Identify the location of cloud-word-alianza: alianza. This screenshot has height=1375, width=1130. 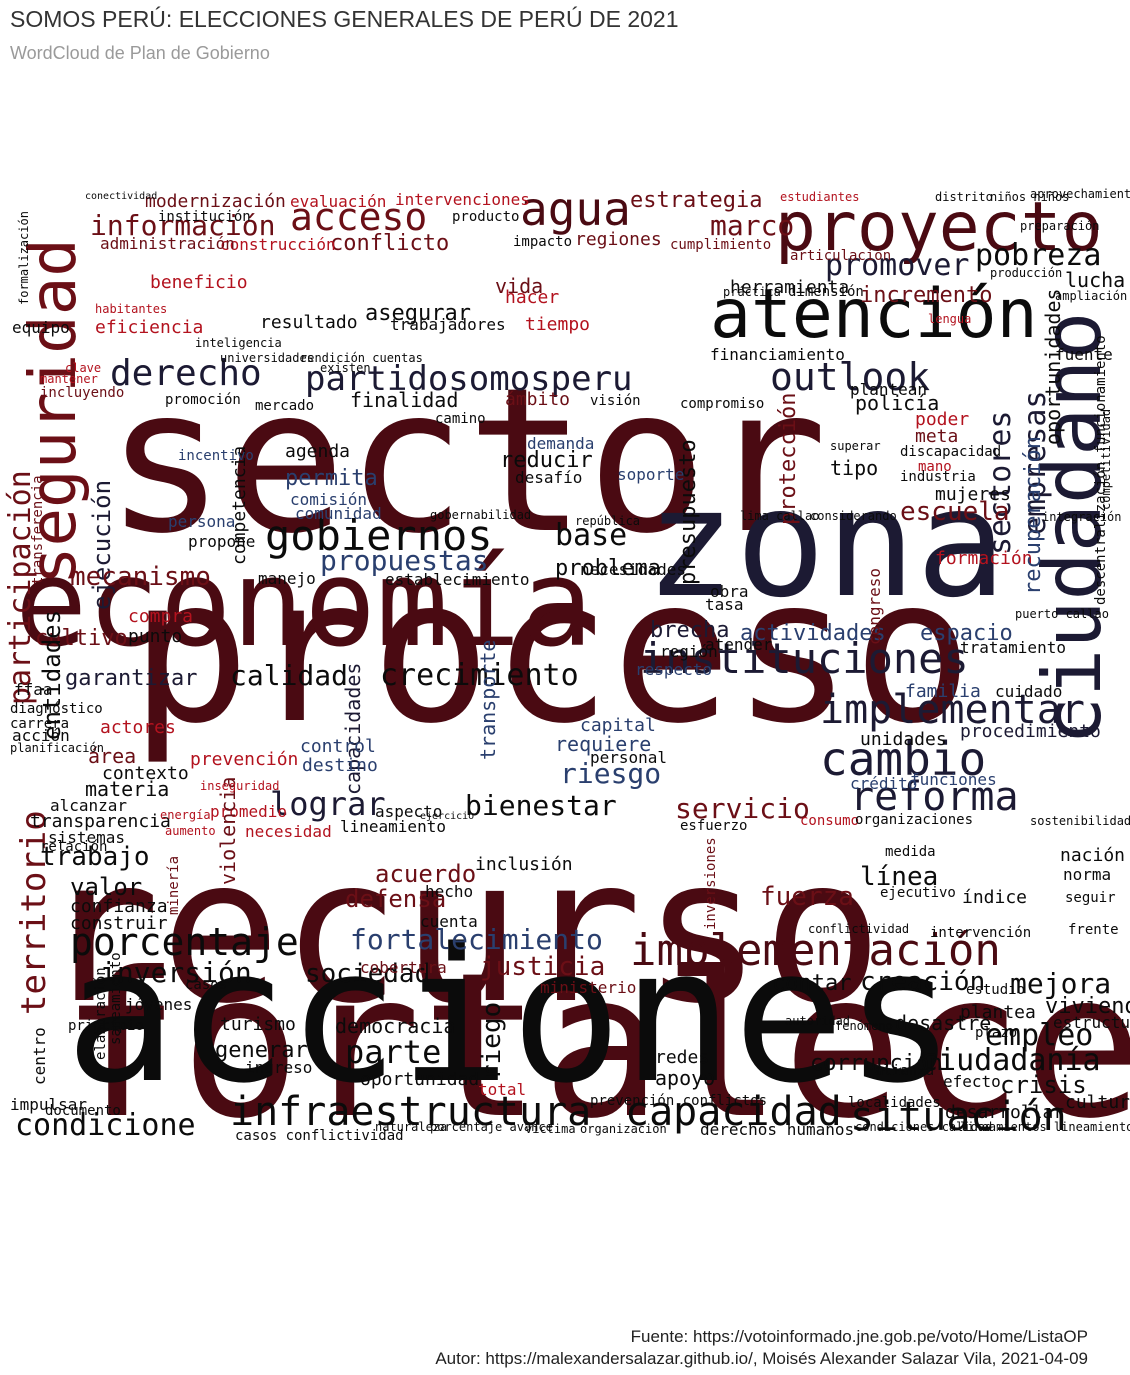
(904, 1071).